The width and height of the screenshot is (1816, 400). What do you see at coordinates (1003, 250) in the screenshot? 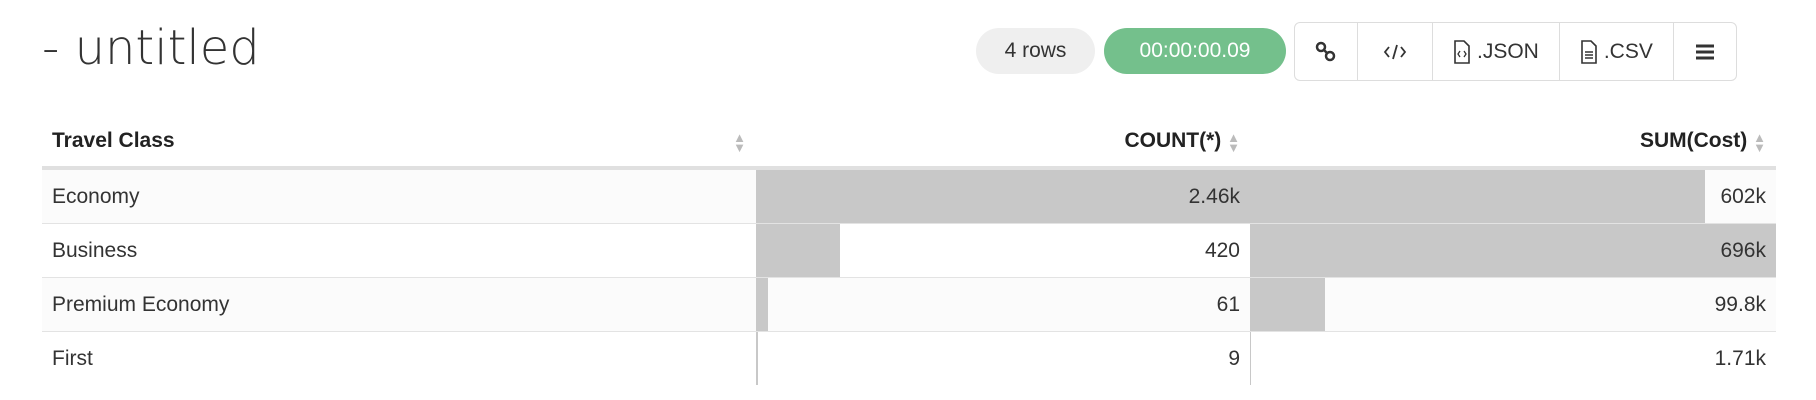
I see `count-cell: 420` at bounding box center [1003, 250].